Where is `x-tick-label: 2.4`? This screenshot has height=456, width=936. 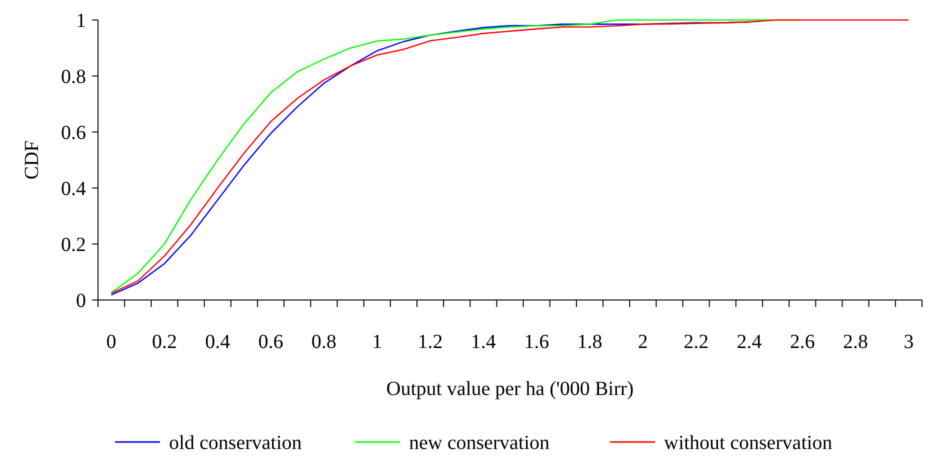 x-tick-label: 2.4 is located at coordinates (749, 342).